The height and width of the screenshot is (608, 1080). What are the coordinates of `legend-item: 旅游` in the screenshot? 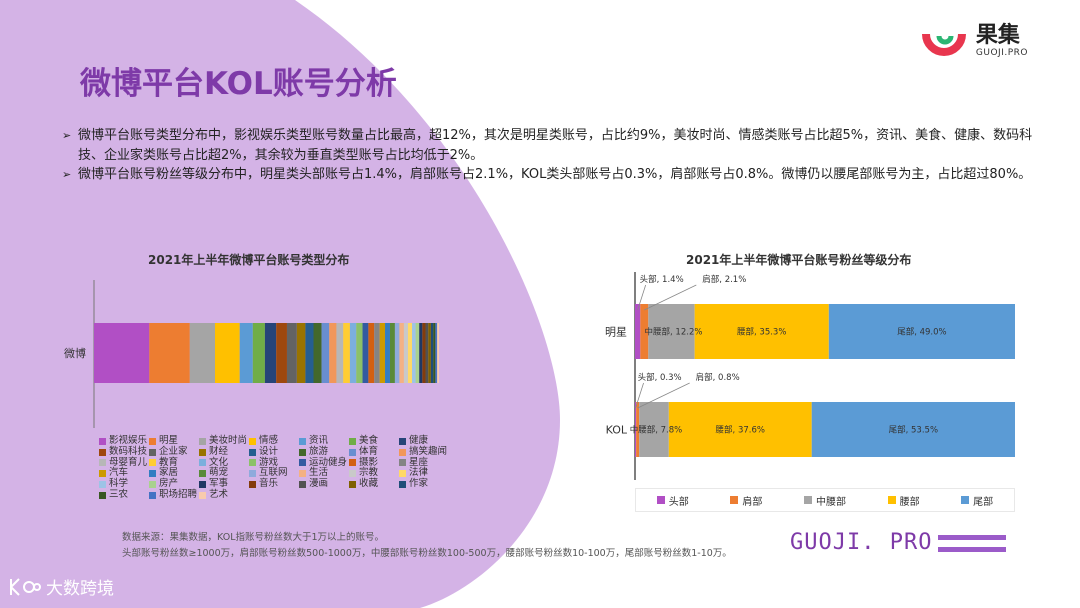 It's located at (324, 452).